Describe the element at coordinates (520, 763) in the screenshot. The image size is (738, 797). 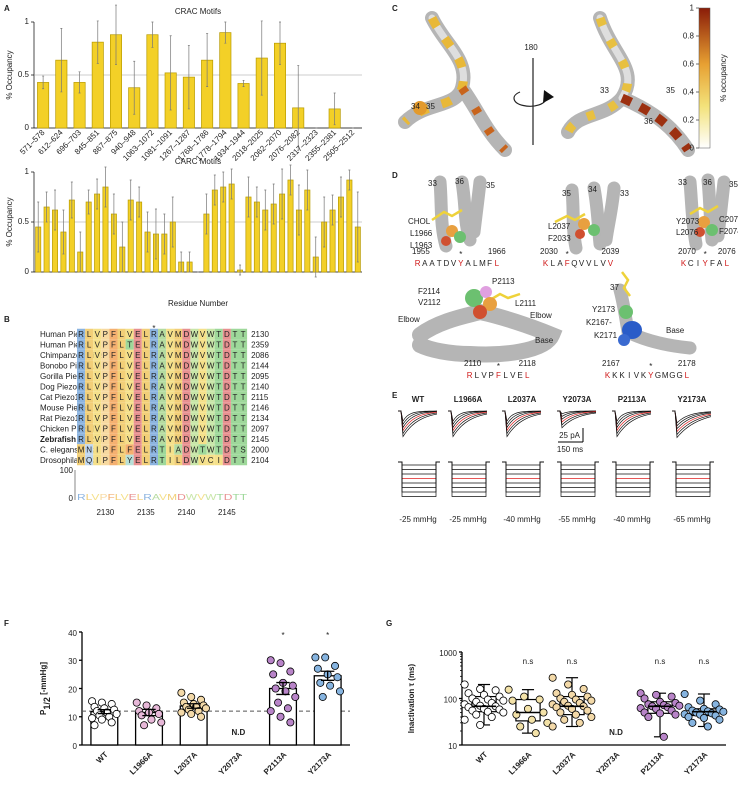
I see `x-tick-label: L1966A` at that location.